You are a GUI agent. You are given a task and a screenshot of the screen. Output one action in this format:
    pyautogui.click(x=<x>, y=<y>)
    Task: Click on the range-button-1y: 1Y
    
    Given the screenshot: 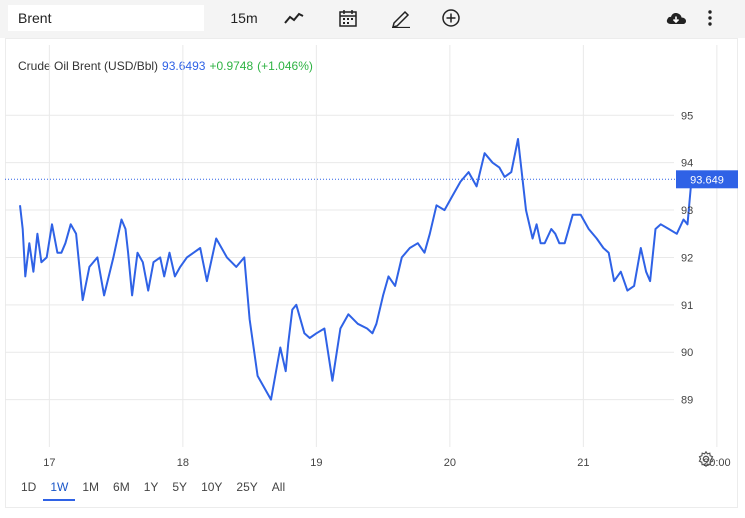 What is the action you would take?
    pyautogui.click(x=151, y=487)
    